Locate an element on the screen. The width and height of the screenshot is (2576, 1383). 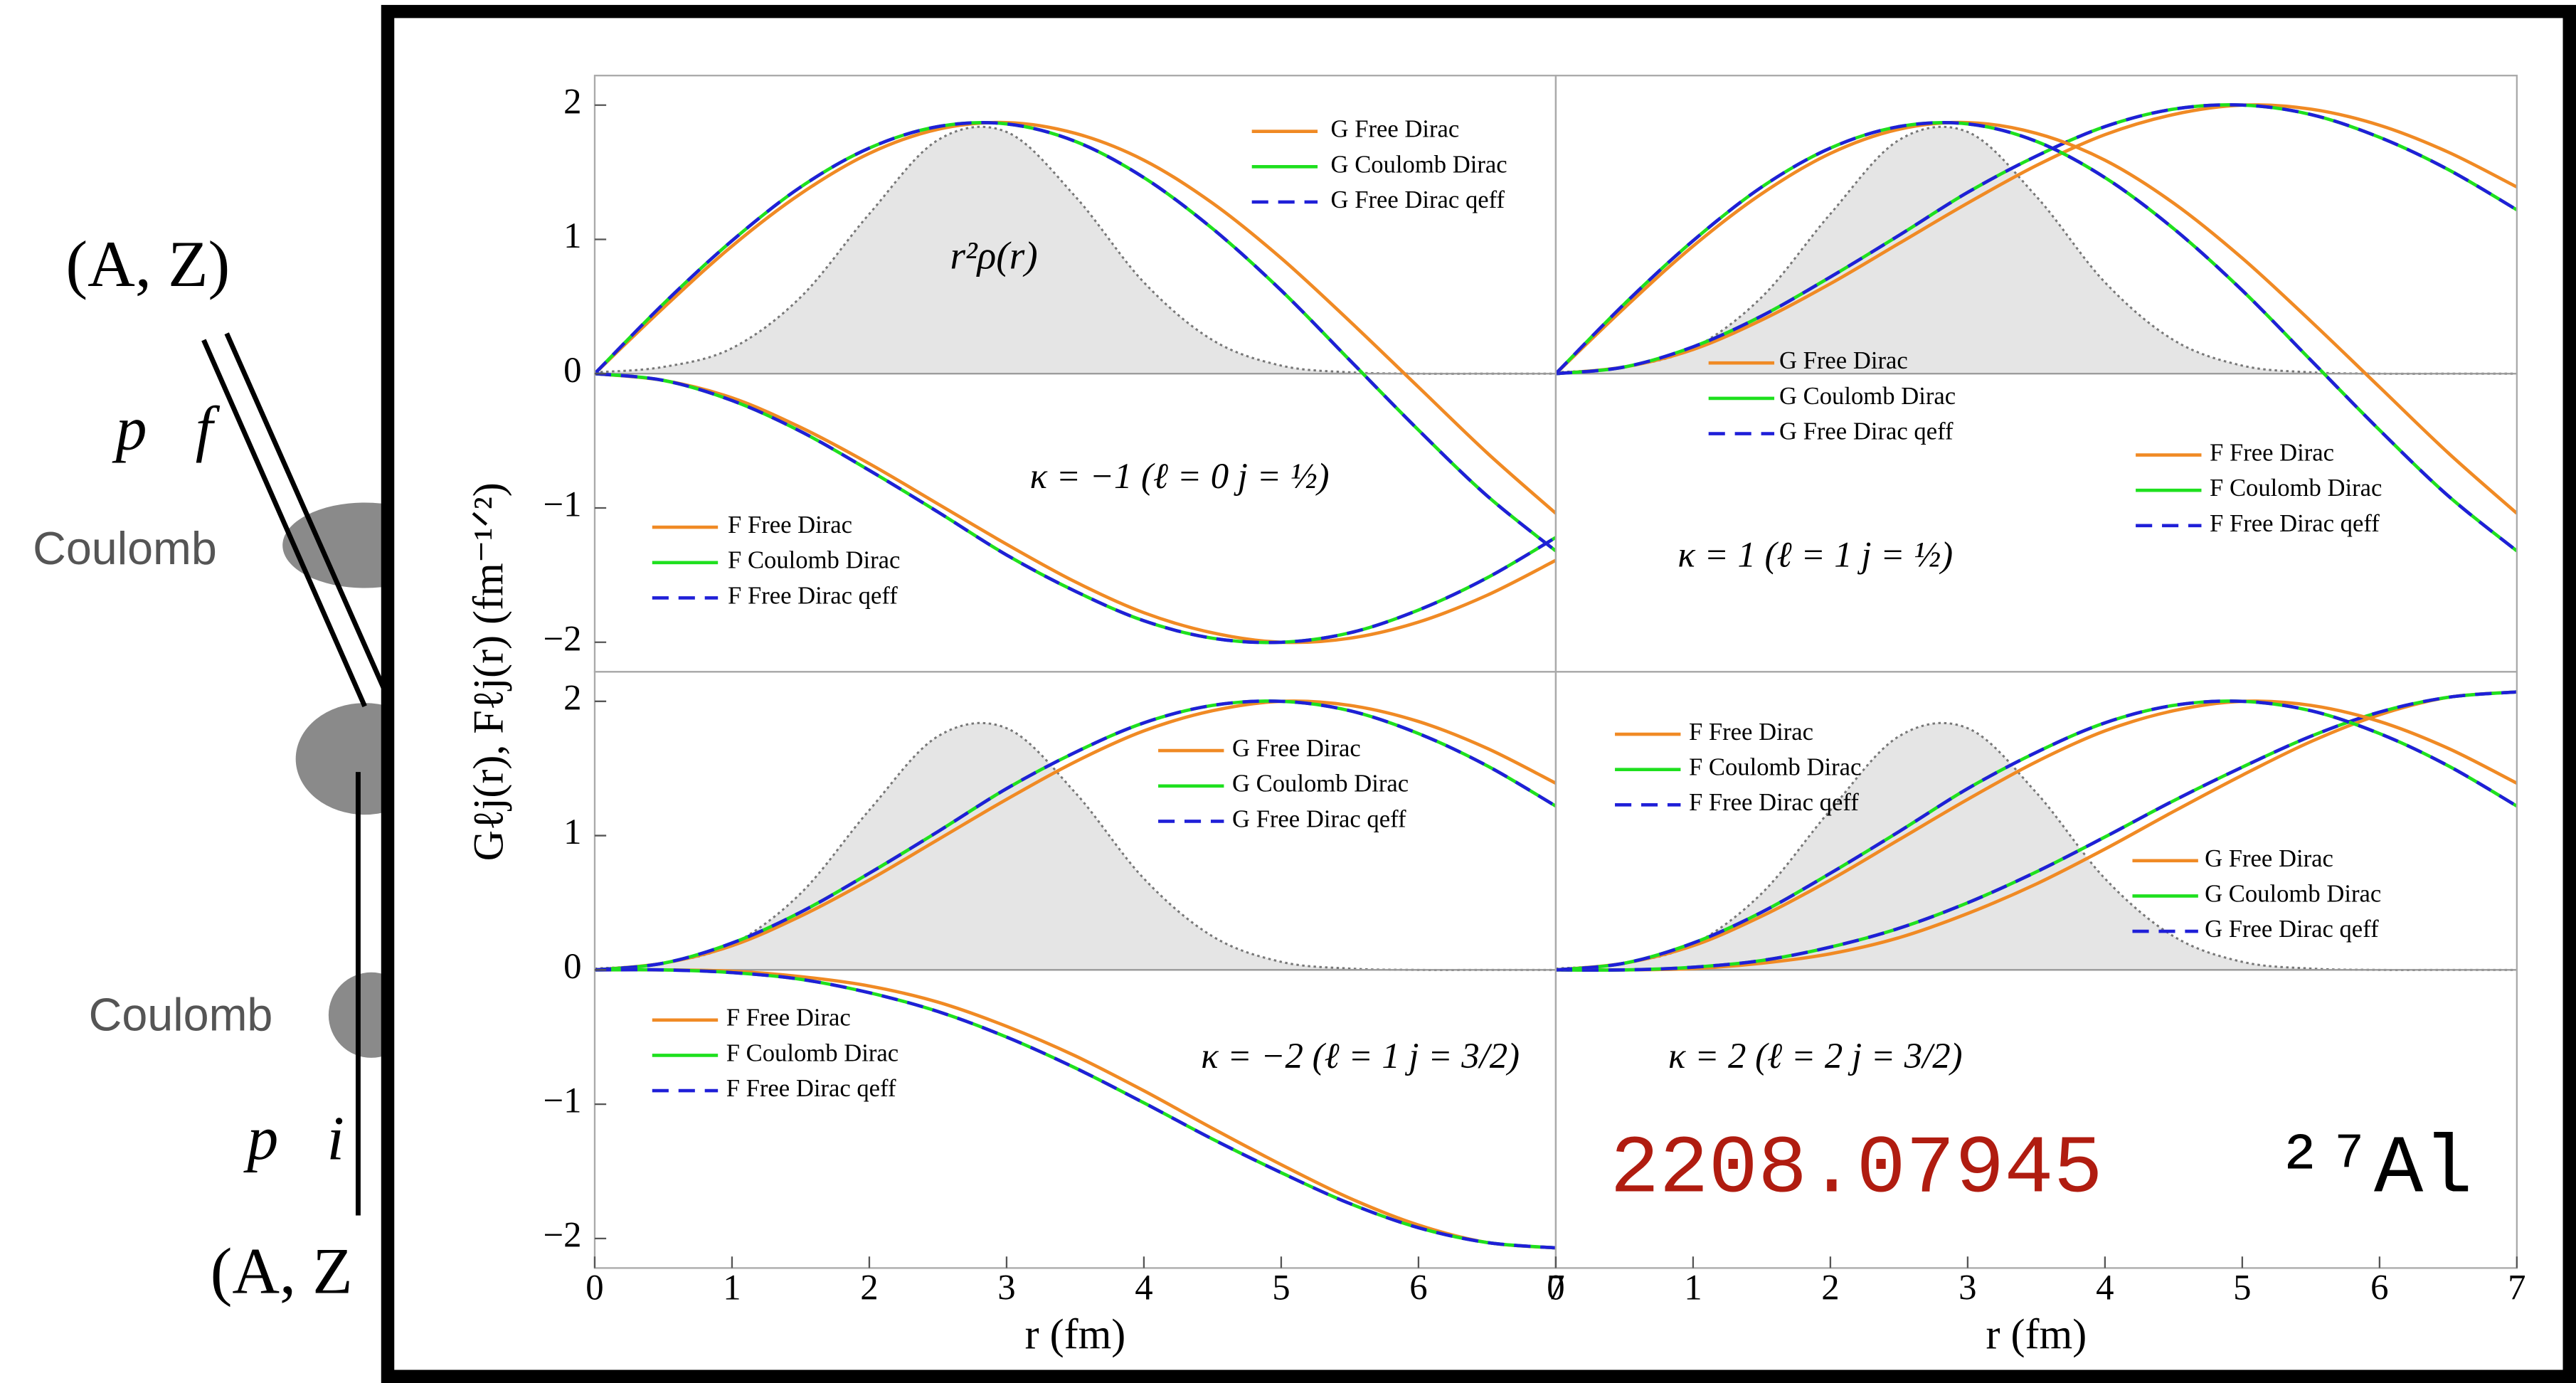
nucleus-label: ²⁷Al is located at coordinates (2374, 1169).